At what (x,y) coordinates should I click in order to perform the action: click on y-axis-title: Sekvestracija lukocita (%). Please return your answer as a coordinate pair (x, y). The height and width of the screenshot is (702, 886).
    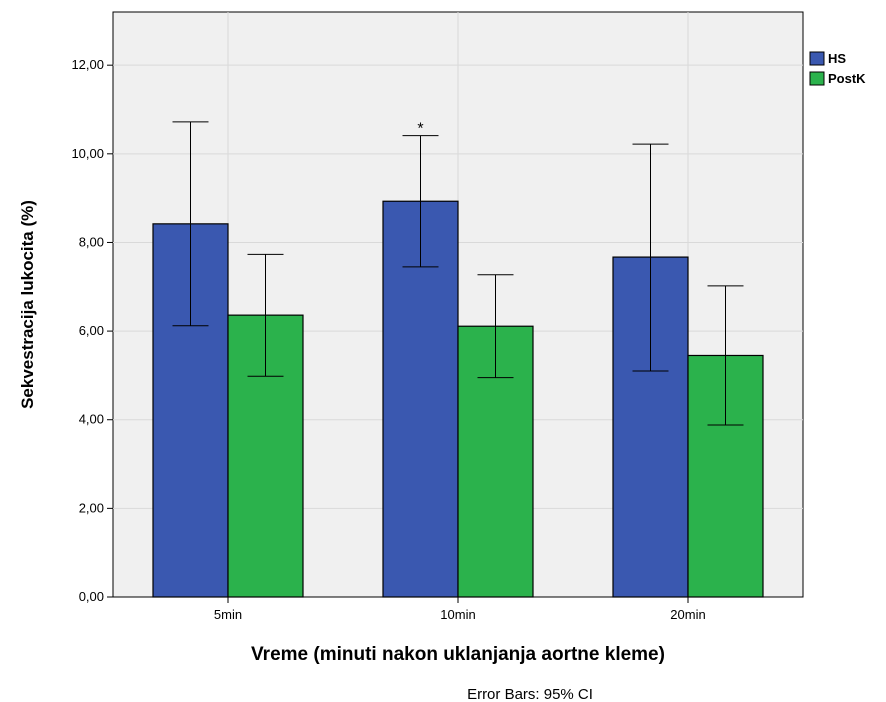
    Looking at the image, I should click on (27, 304).